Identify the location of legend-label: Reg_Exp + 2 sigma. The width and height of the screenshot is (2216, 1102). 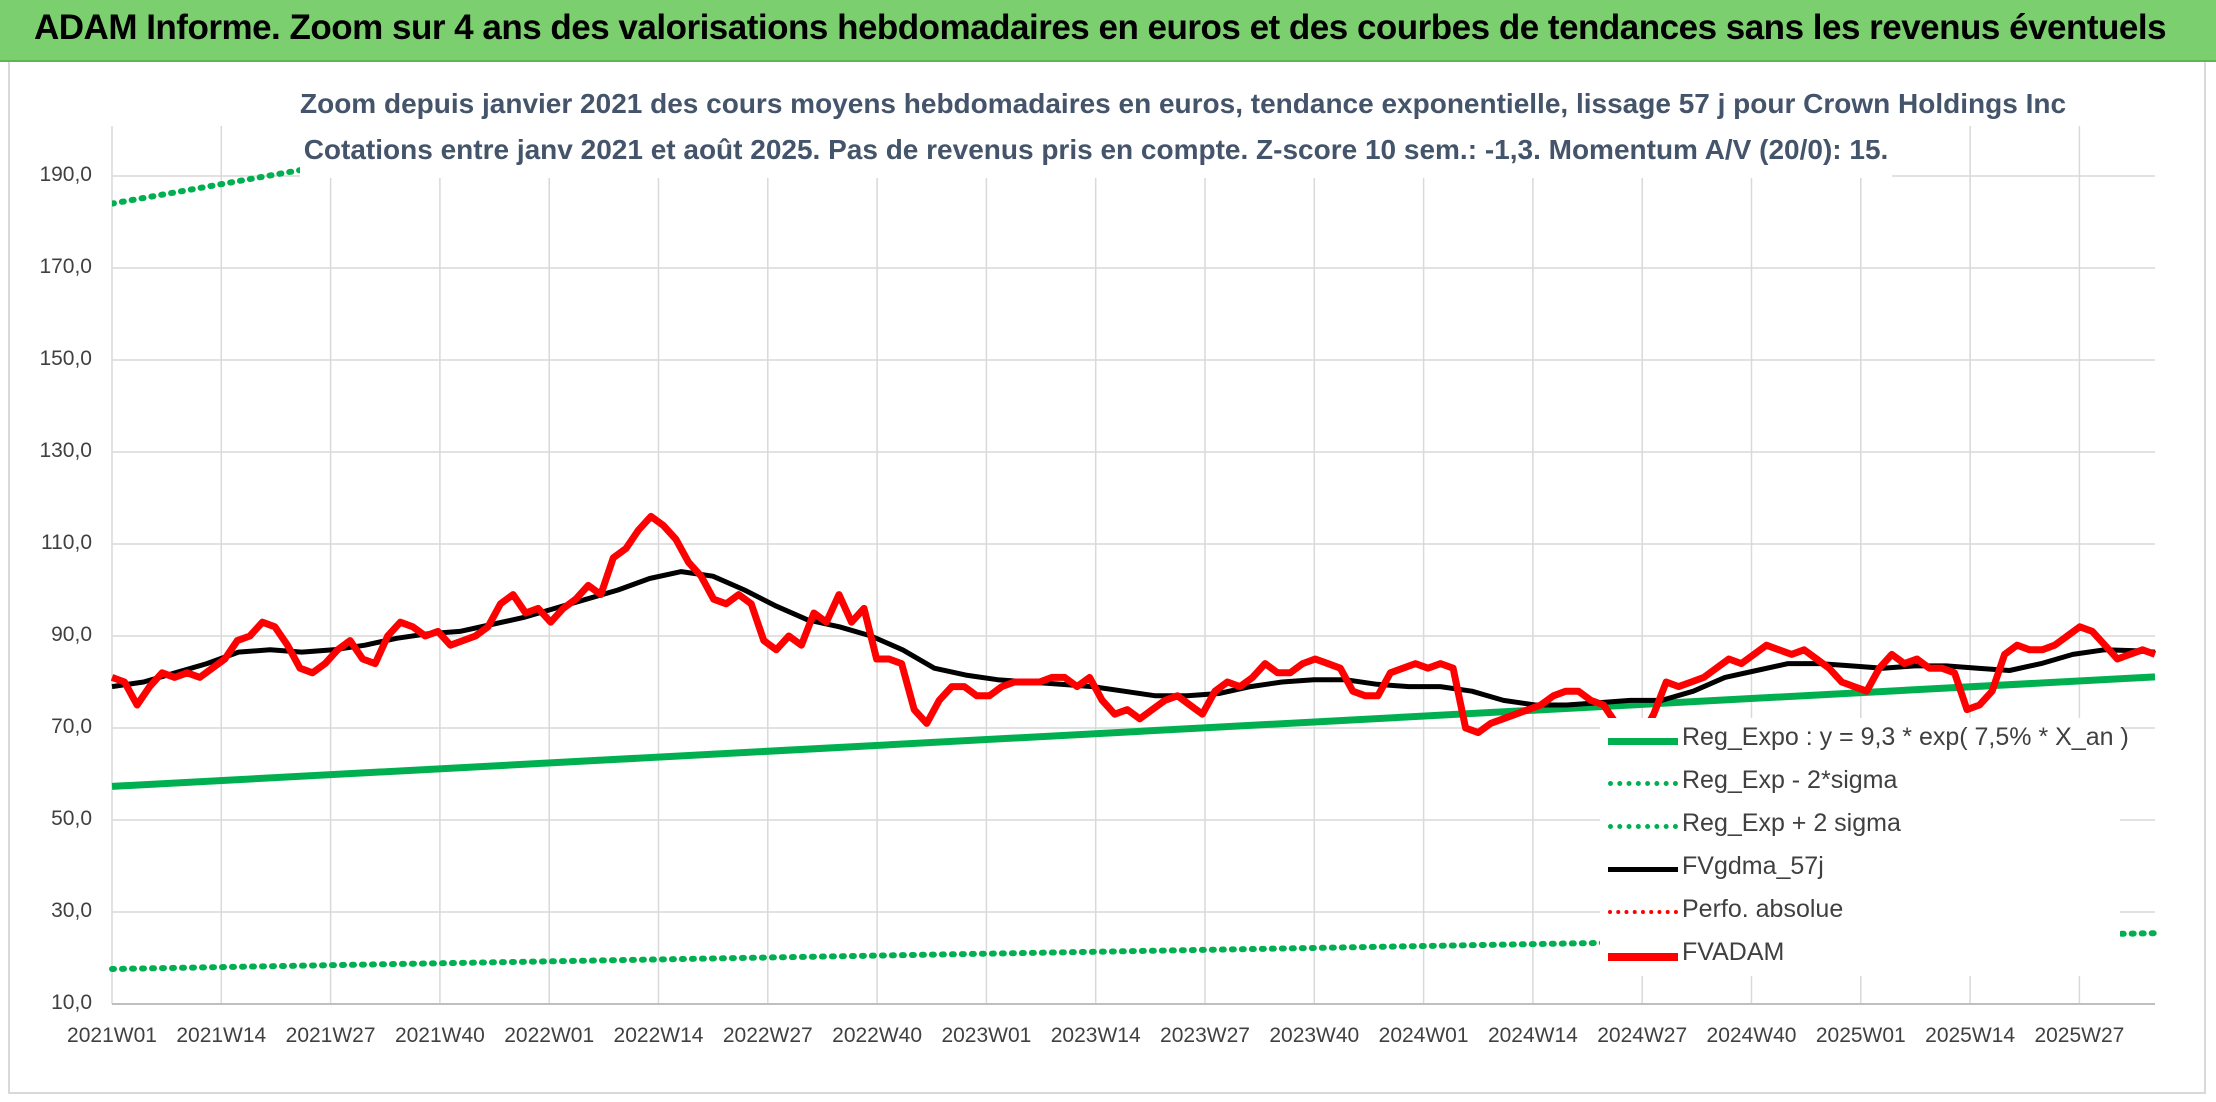
(1791, 823).